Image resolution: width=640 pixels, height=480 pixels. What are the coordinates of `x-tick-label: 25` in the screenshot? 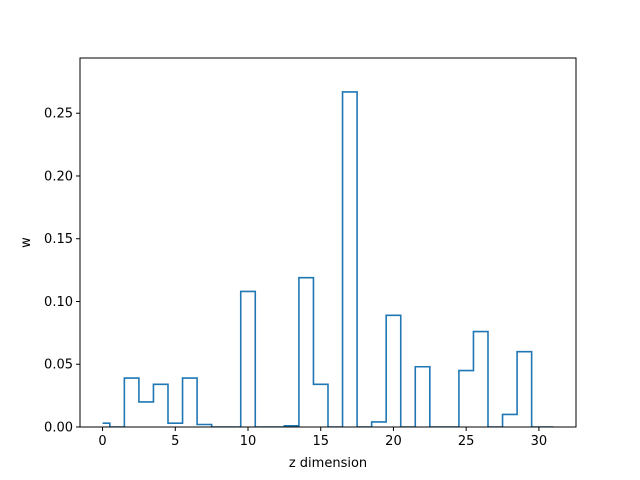 It's located at (466, 441).